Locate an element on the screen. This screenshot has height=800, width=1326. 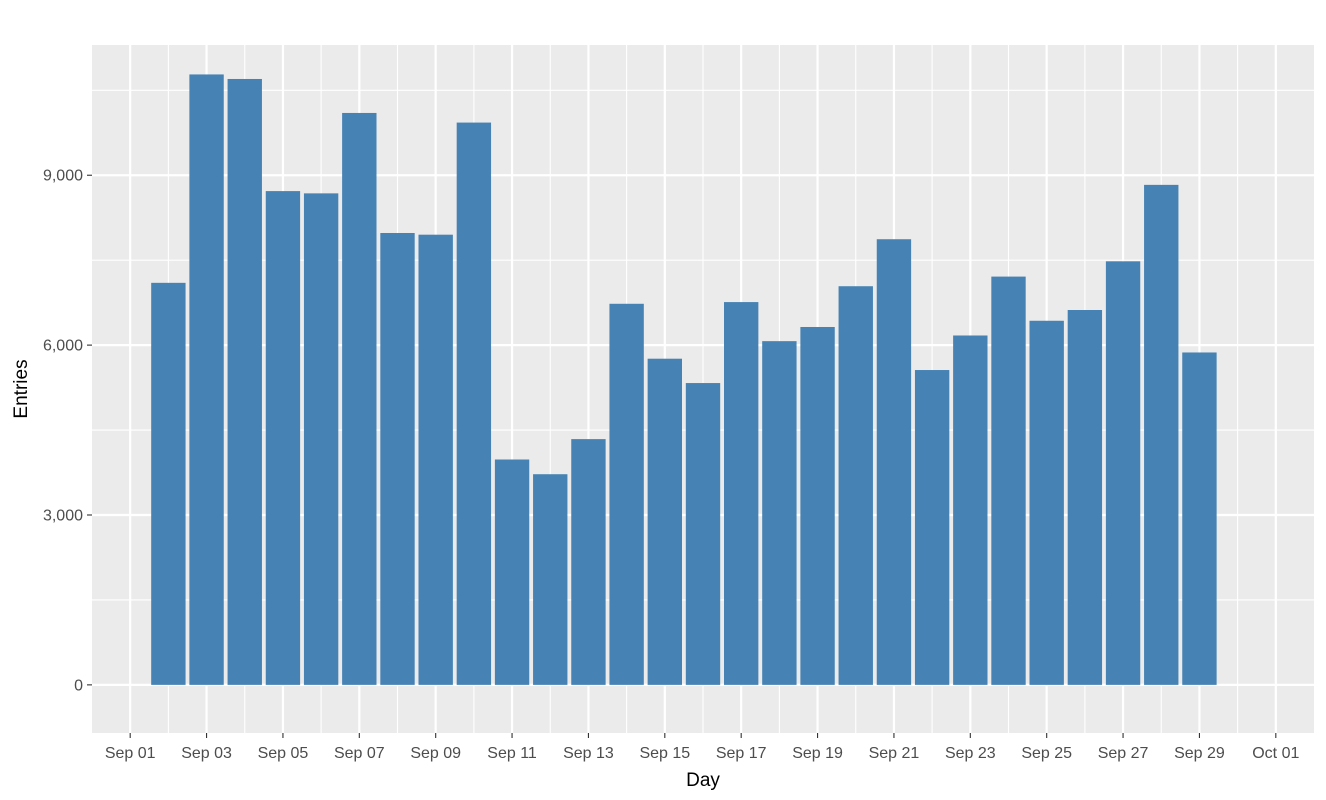
y-axis-title: Entries is located at coordinates (21, 388).